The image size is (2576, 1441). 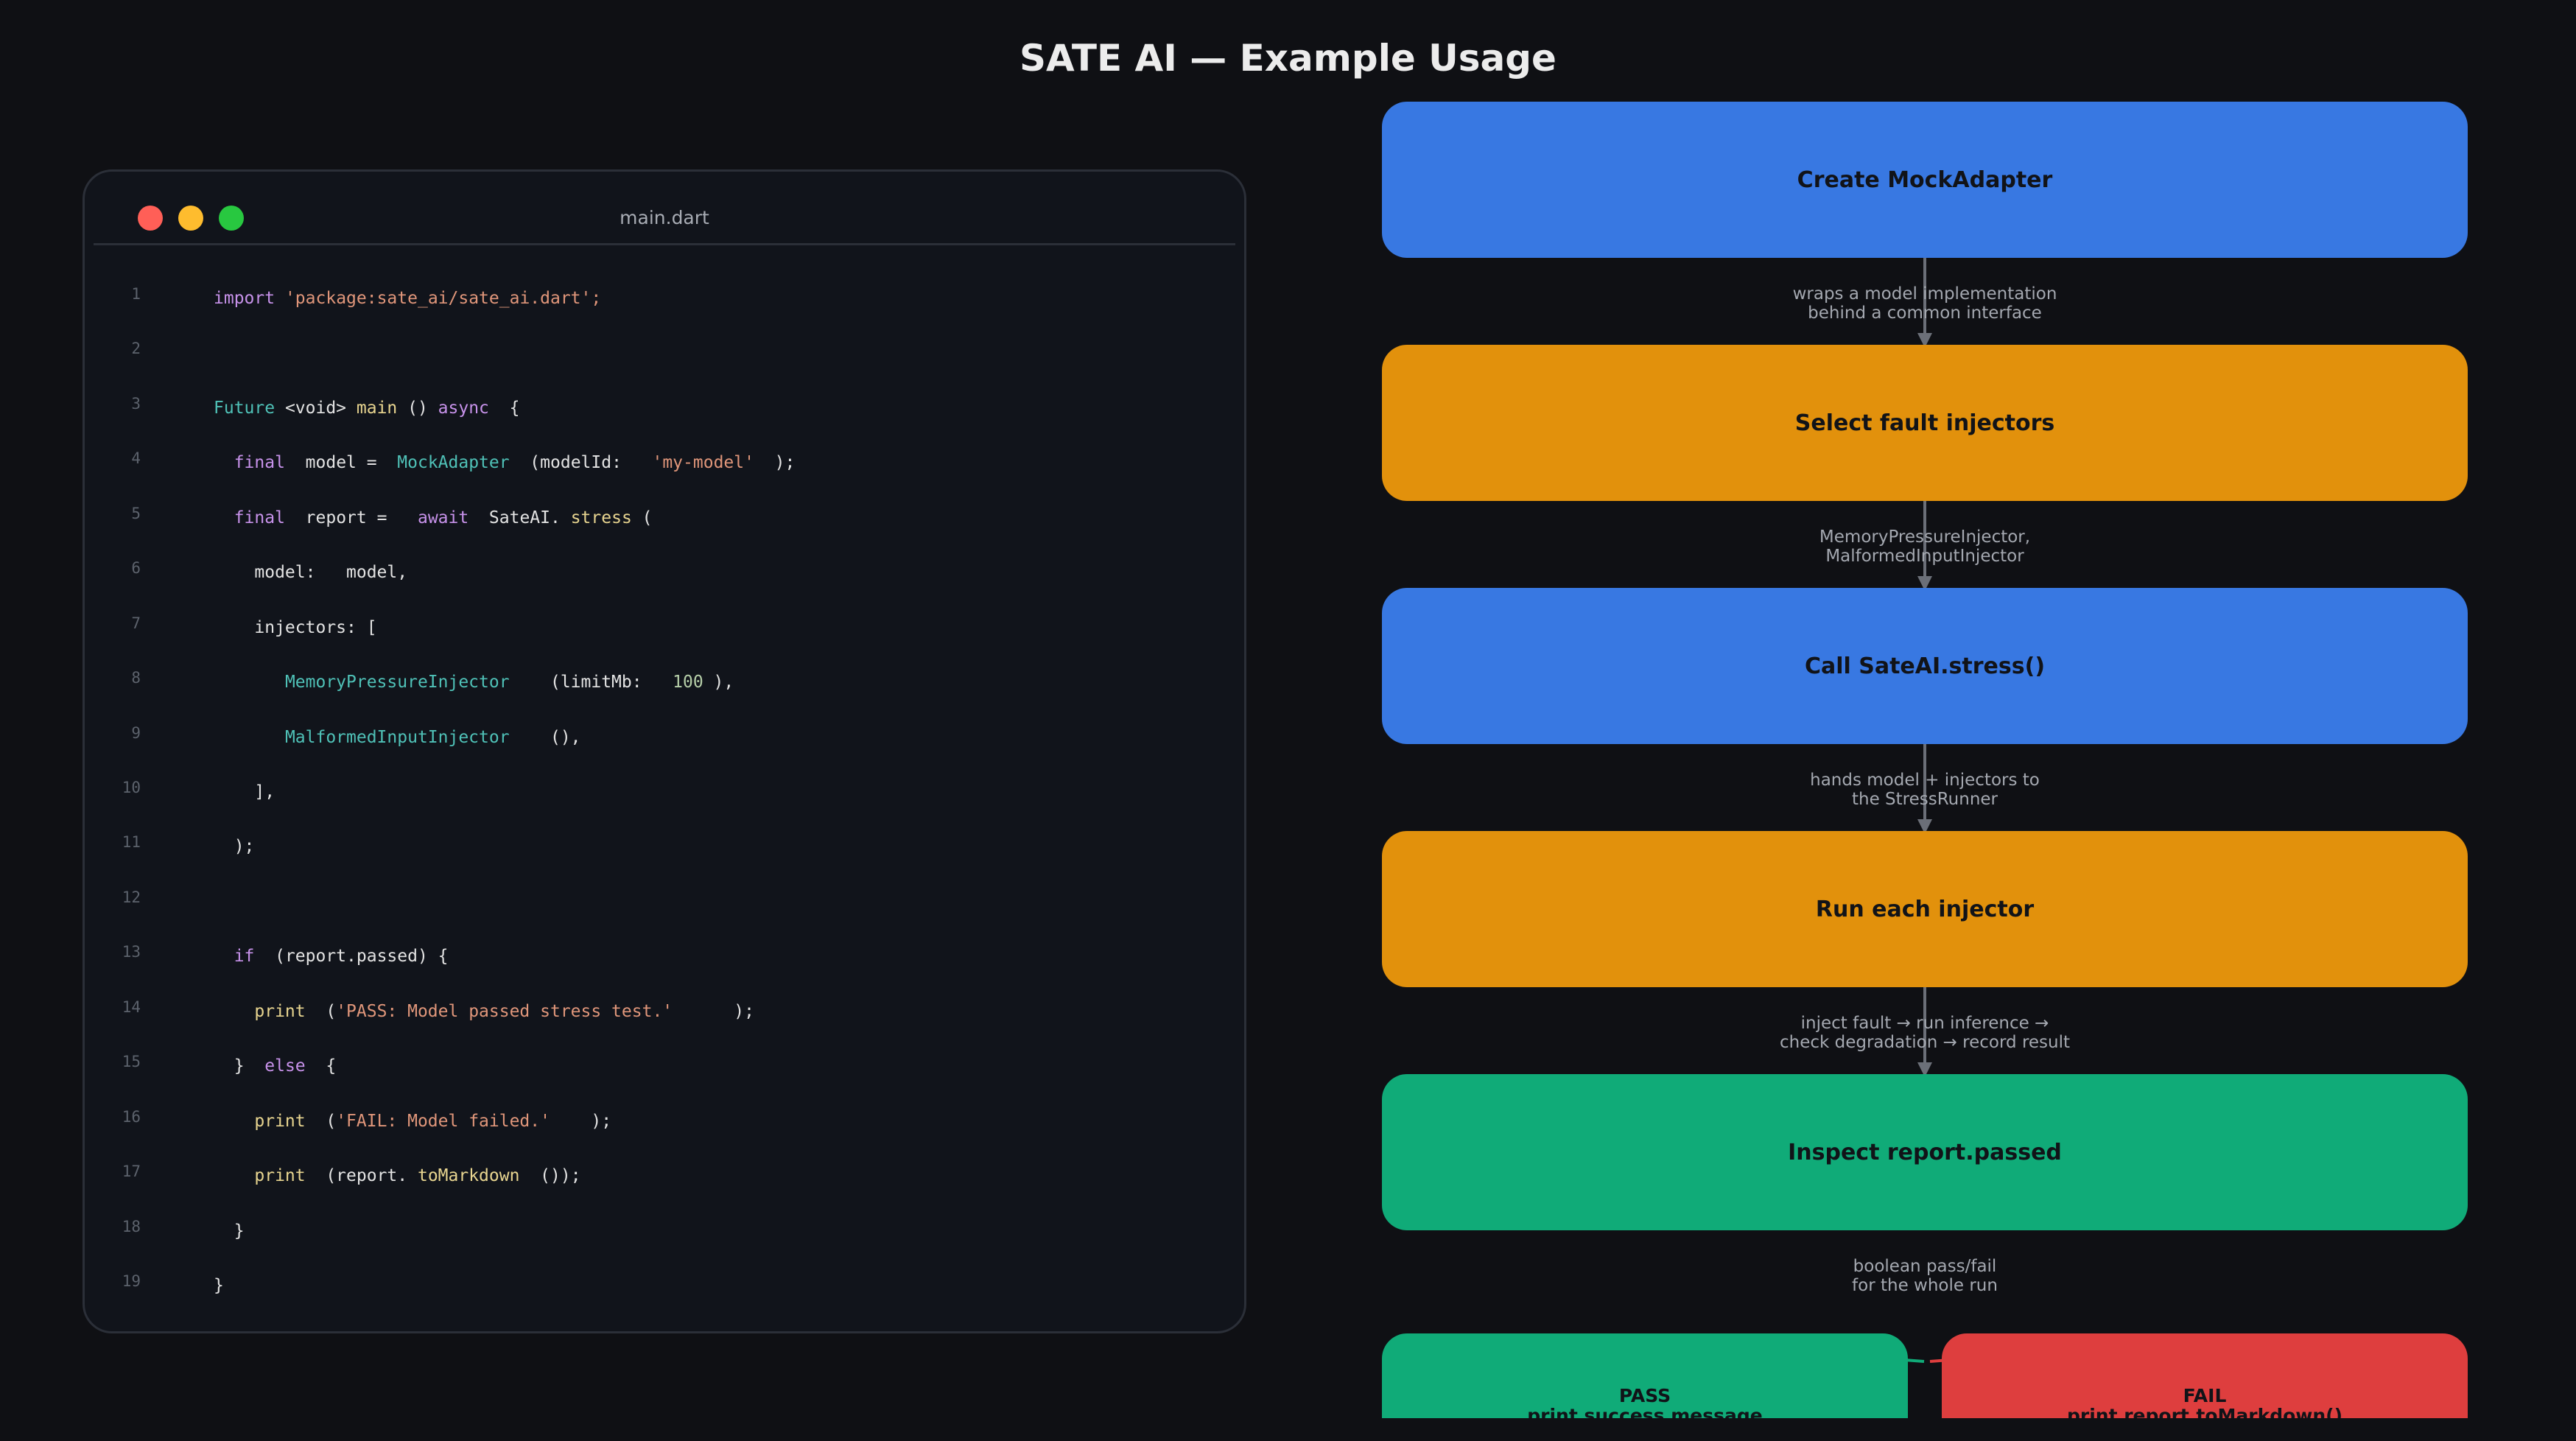 I want to click on code-token: stress, so click(x=601, y=517).